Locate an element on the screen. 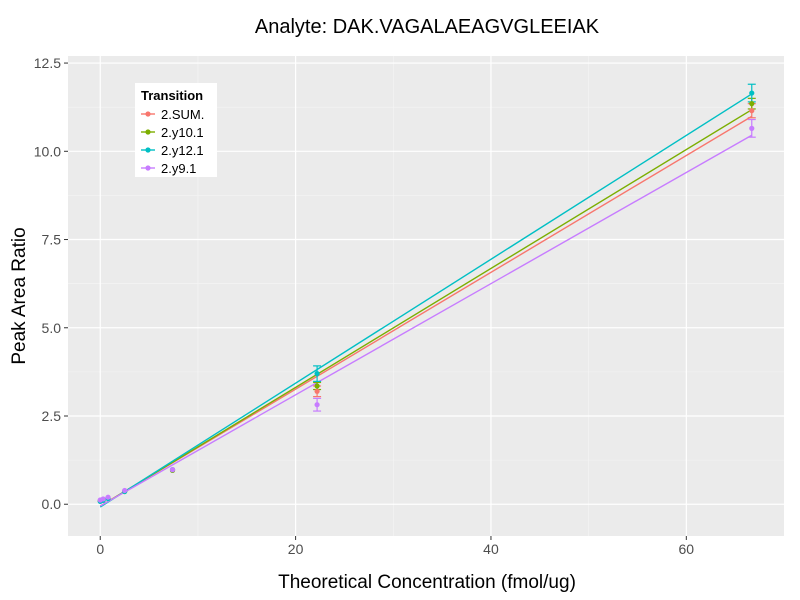 This screenshot has width=800, height=600. y-tick-label: 2.5 is located at coordinates (52, 416).